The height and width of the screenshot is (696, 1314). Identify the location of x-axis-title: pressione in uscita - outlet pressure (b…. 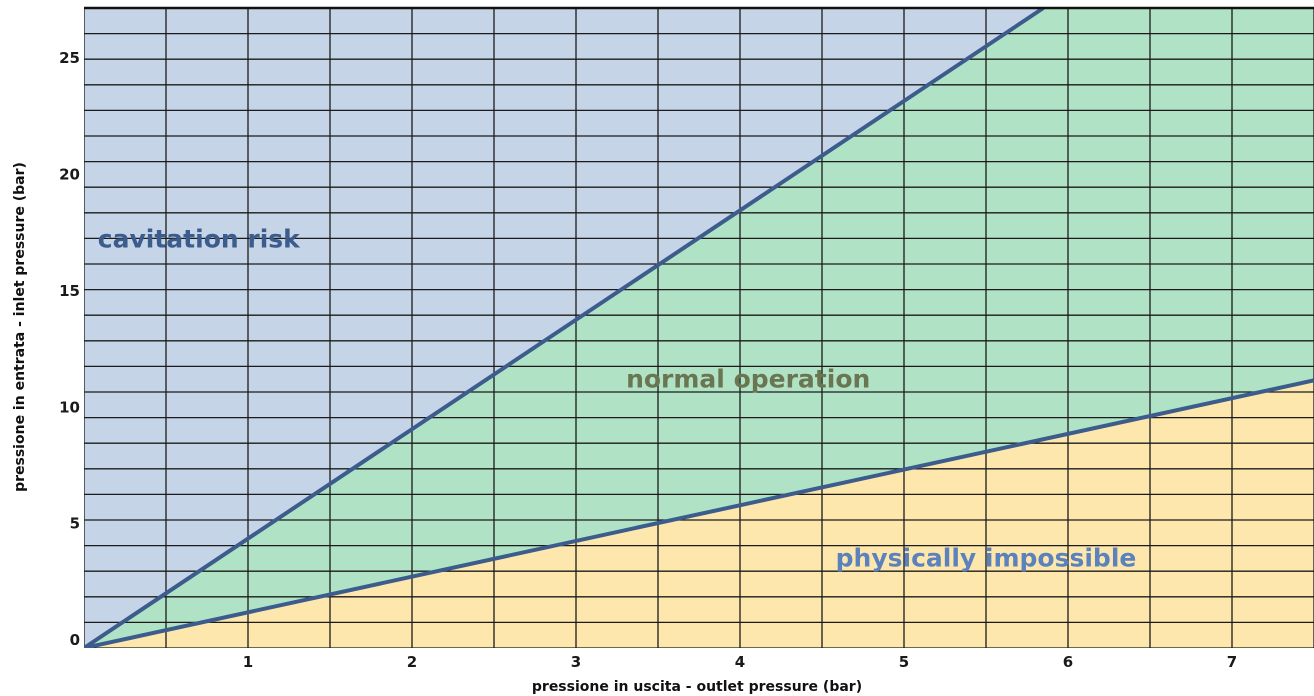
(697, 687).